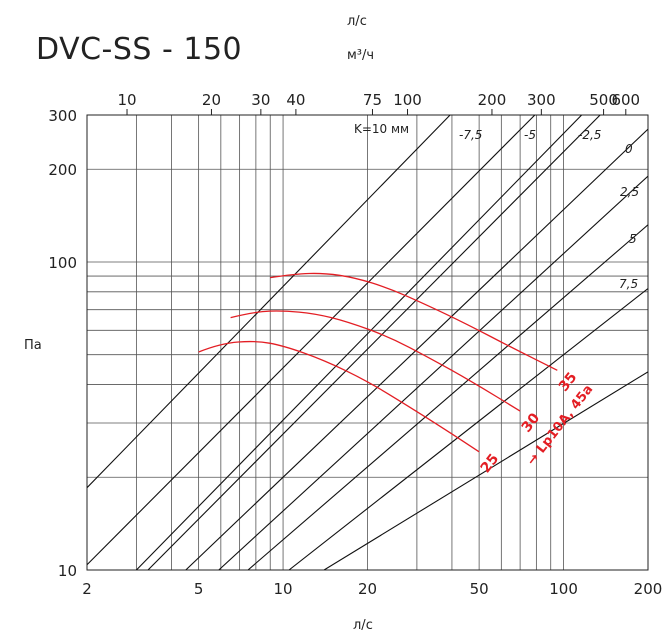  Describe the element at coordinates (629, 149) in the screenshot. I see `diagonal-line-label: 0` at that location.